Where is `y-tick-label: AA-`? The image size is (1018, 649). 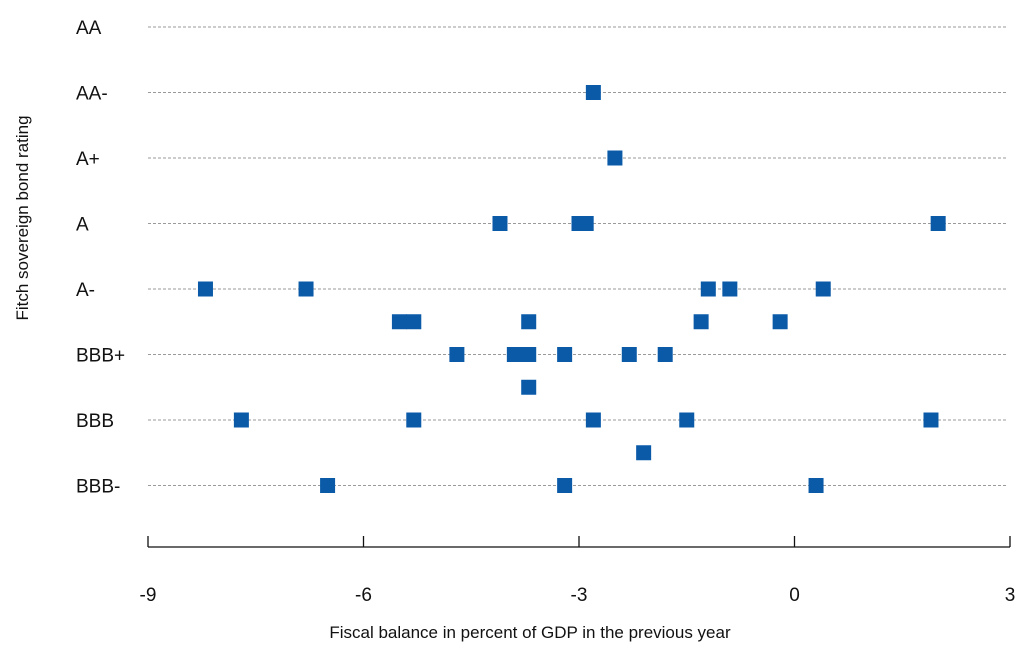
y-tick-label: AA- is located at coordinates (92, 94).